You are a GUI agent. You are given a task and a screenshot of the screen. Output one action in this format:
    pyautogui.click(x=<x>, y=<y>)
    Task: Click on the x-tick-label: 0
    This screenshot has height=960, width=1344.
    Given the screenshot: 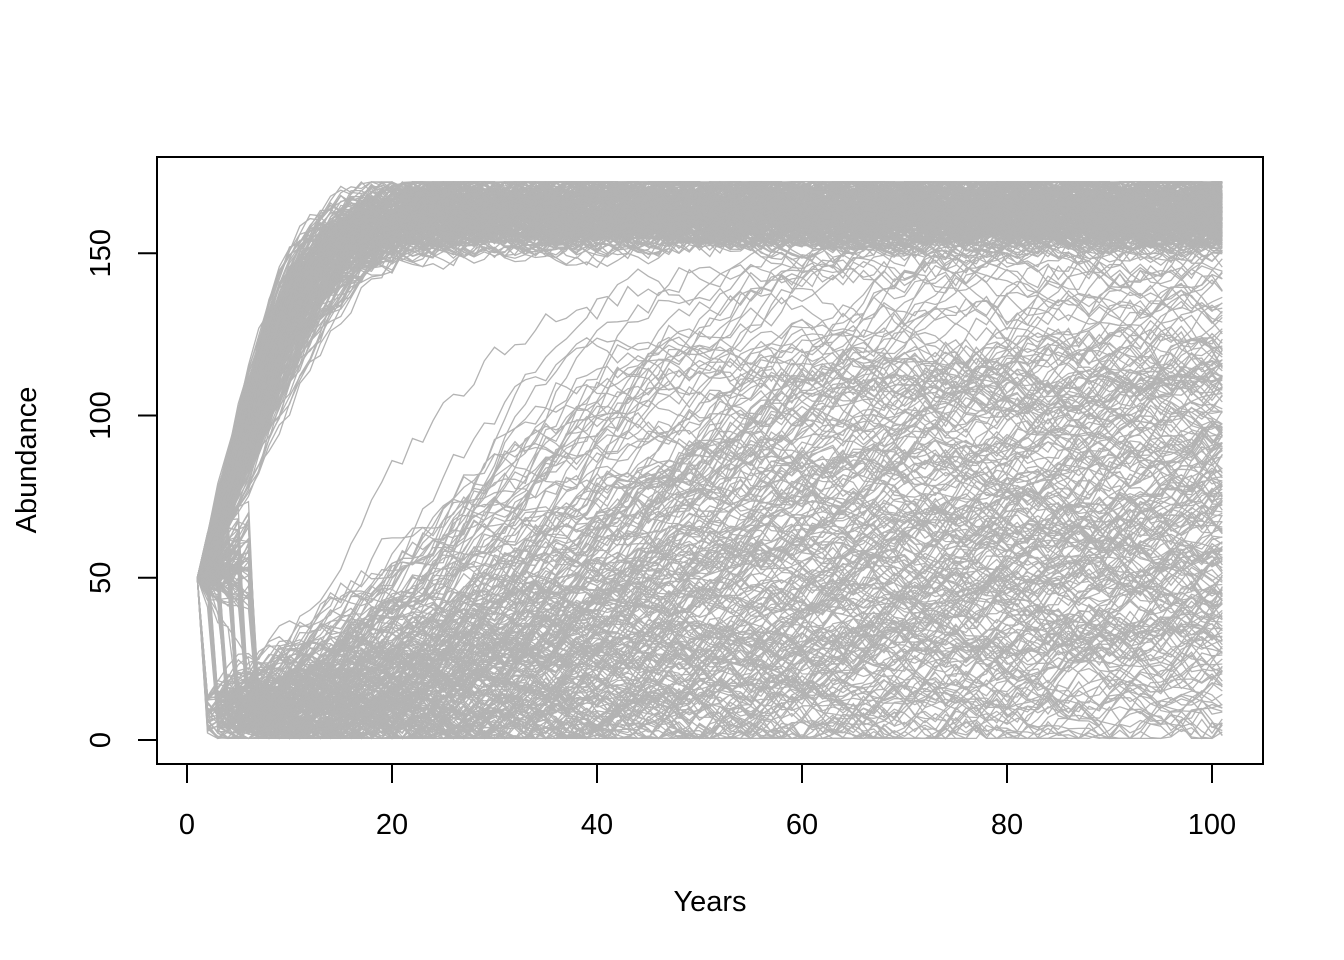 What is the action you would take?
    pyautogui.click(x=187, y=825)
    